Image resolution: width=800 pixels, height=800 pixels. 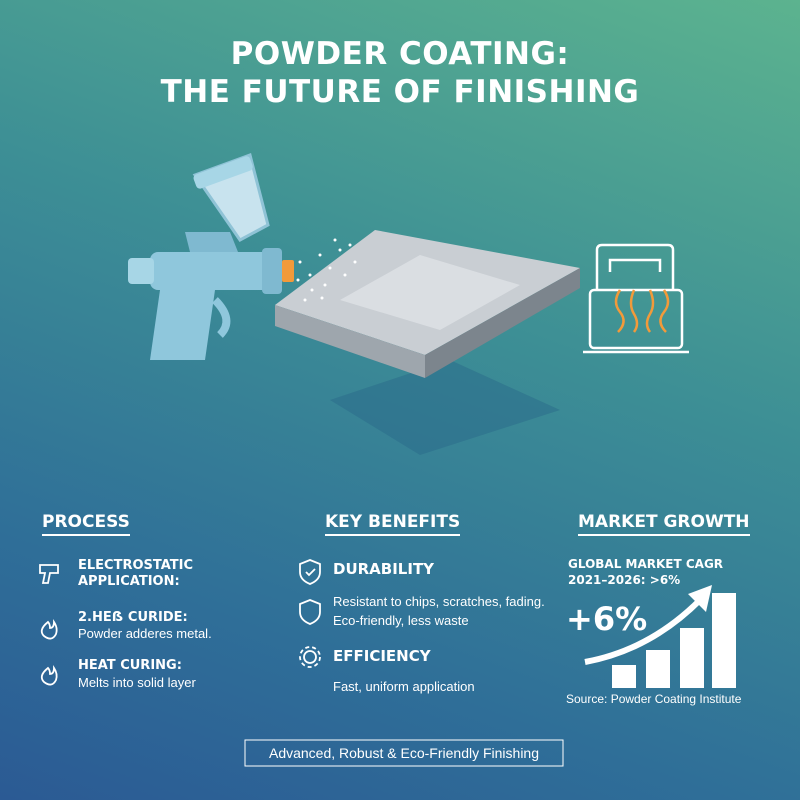 What do you see at coordinates (607, 619) in the screenshot?
I see `market-big-number: +6%` at bounding box center [607, 619].